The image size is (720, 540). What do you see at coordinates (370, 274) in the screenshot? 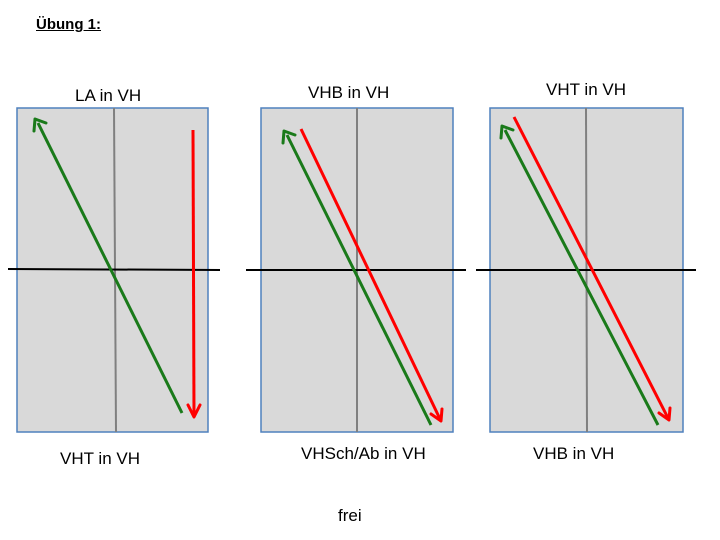
I see `panel-2-red-arrow` at bounding box center [370, 274].